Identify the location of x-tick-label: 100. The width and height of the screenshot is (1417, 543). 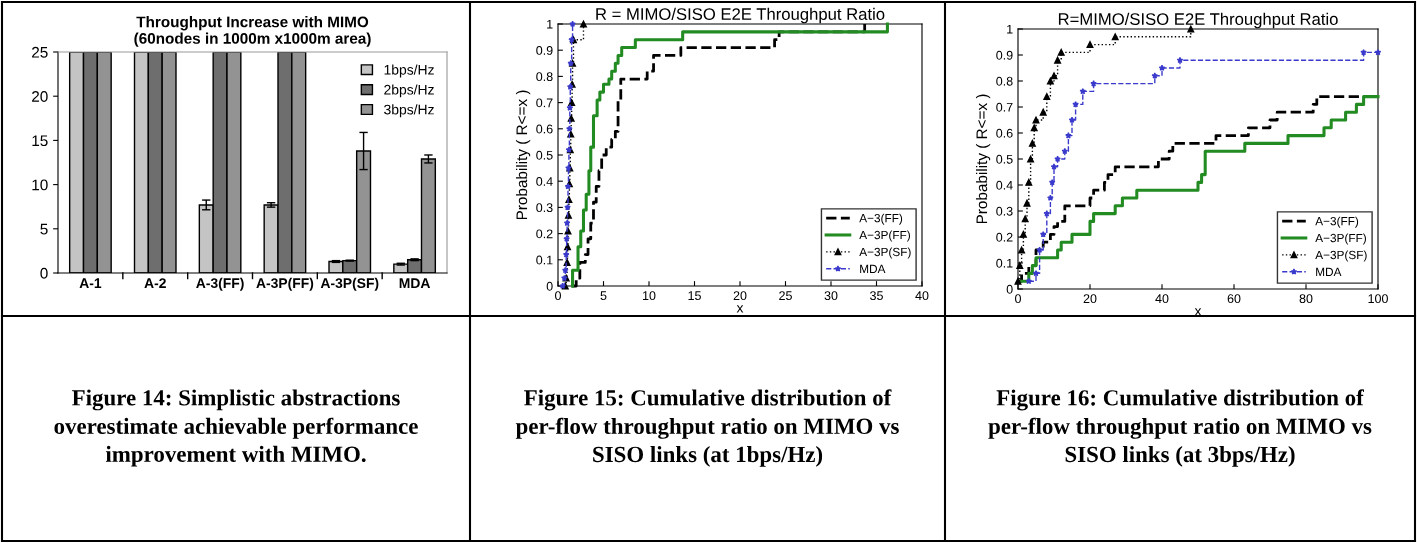
(1378, 299).